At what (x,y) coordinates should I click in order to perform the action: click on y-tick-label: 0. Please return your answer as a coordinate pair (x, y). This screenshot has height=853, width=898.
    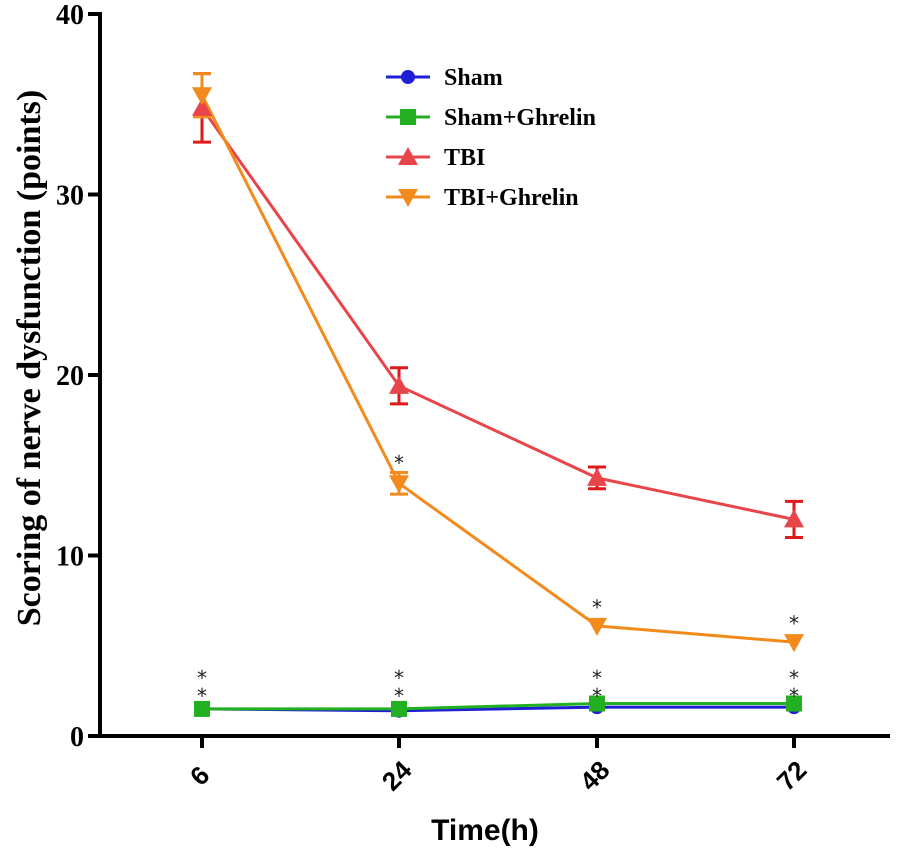
    Looking at the image, I should click on (77, 737).